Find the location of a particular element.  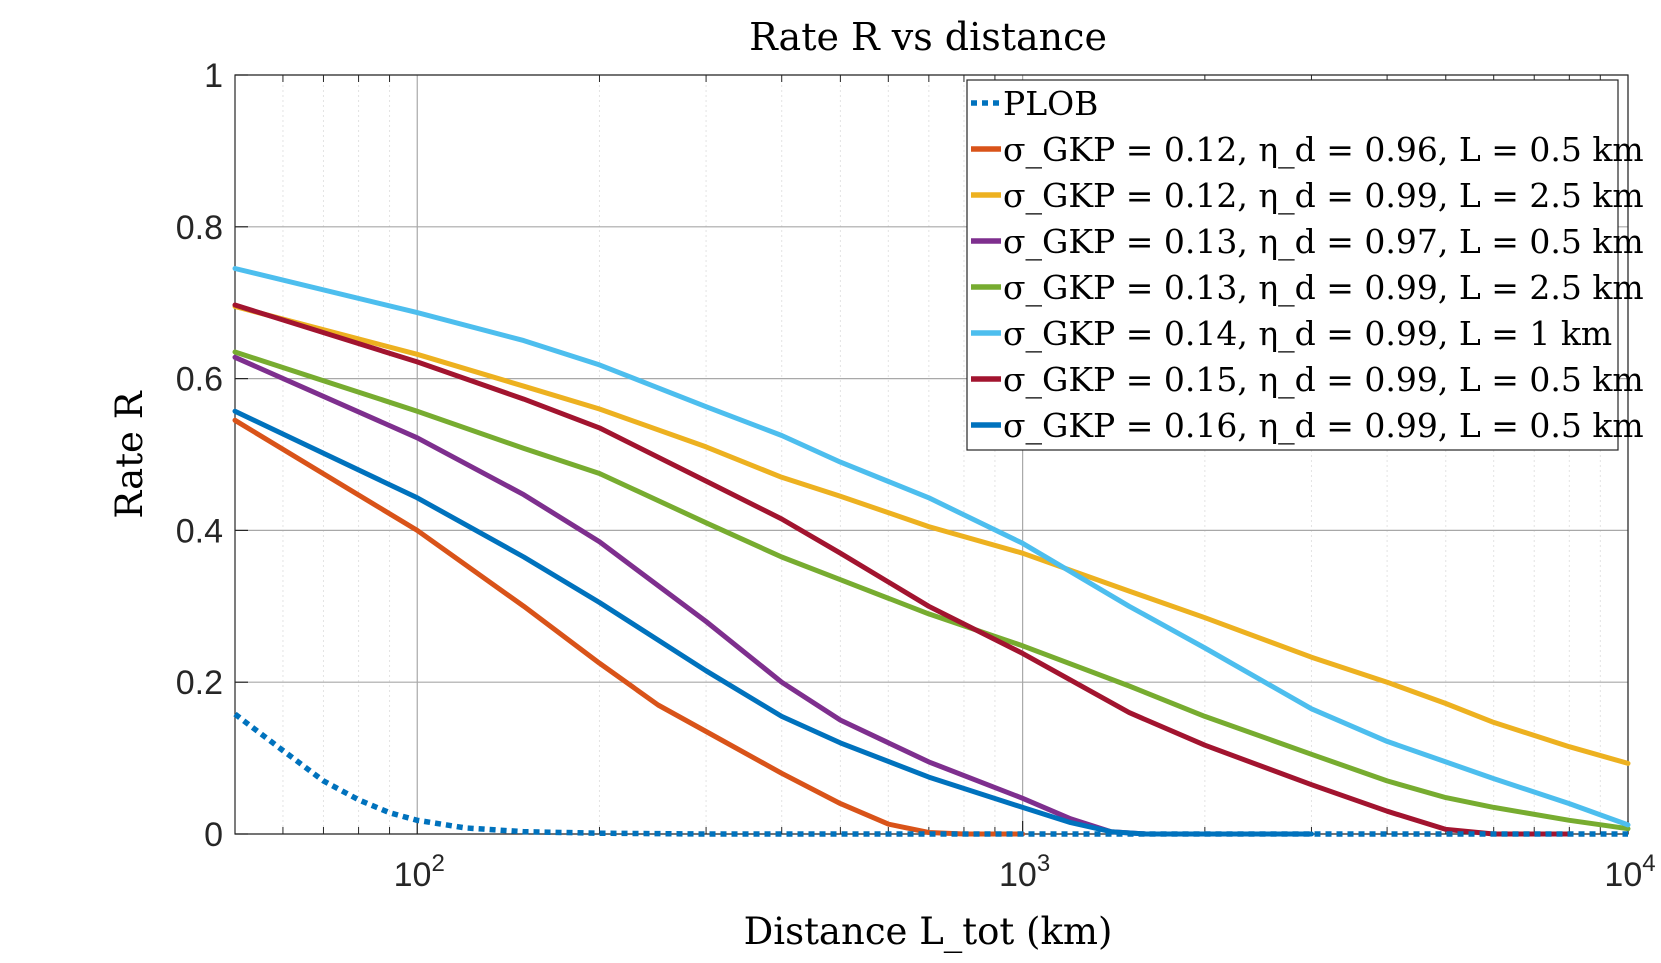

legend-label-7: σ_GKP = 0.16, η_d = 0.99, L = 0.5 km is located at coordinates (1323, 426).